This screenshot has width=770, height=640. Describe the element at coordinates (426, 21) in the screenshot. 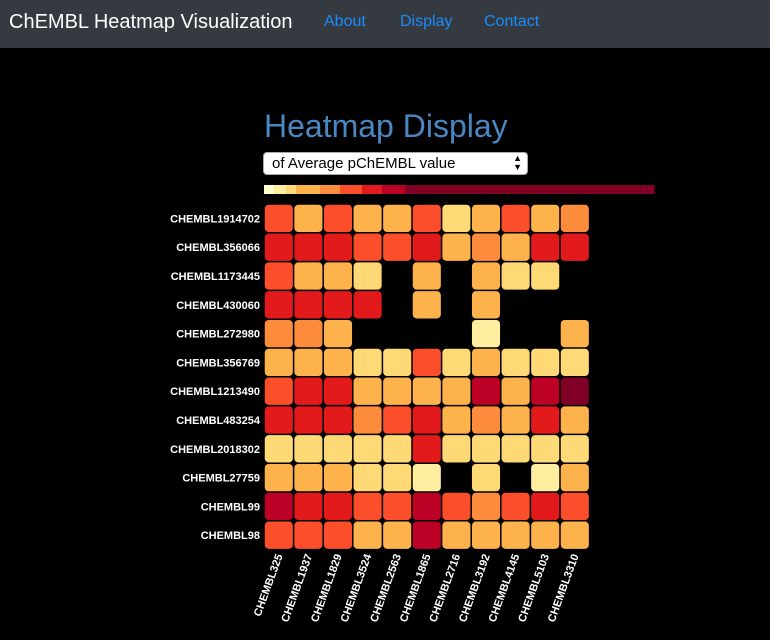

I see `nav-link-display: Display` at that location.